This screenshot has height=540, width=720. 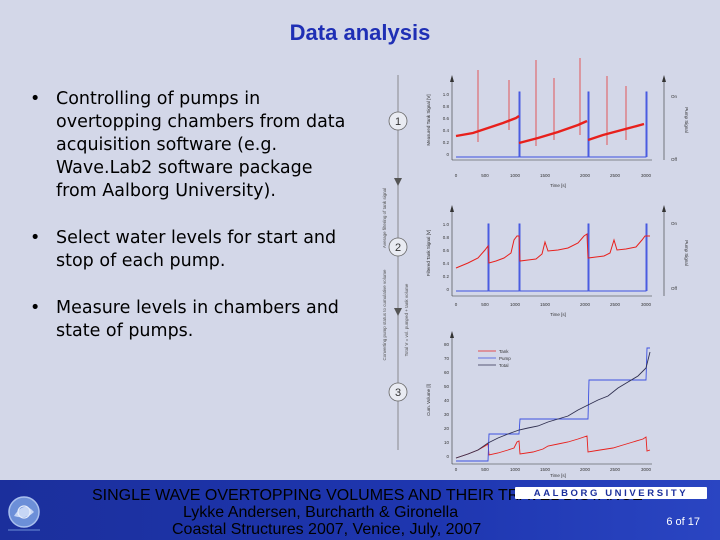 I want to click on page-indicator: 6 of 17, so click(x=683, y=522).